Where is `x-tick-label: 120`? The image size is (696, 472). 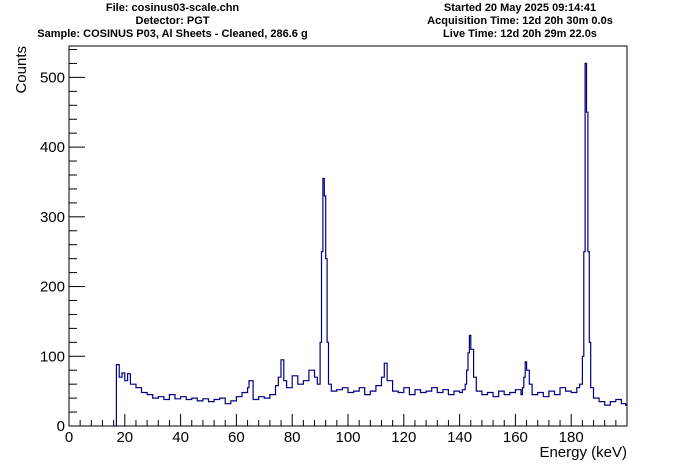 x-tick-label: 120 is located at coordinates (403, 437).